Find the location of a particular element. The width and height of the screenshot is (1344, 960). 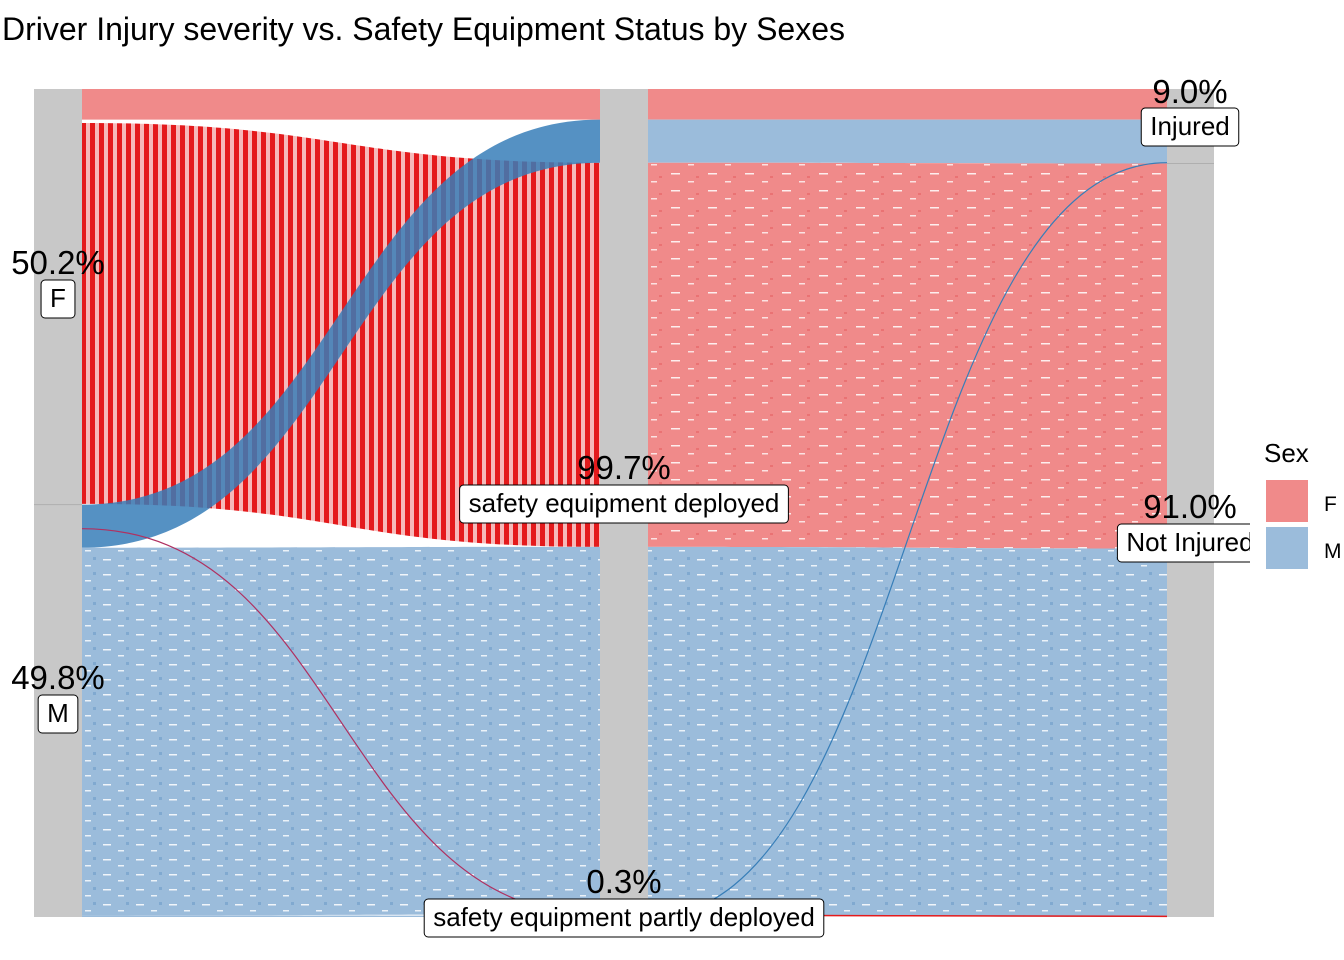

flow-m-injured is located at coordinates (907, 141).